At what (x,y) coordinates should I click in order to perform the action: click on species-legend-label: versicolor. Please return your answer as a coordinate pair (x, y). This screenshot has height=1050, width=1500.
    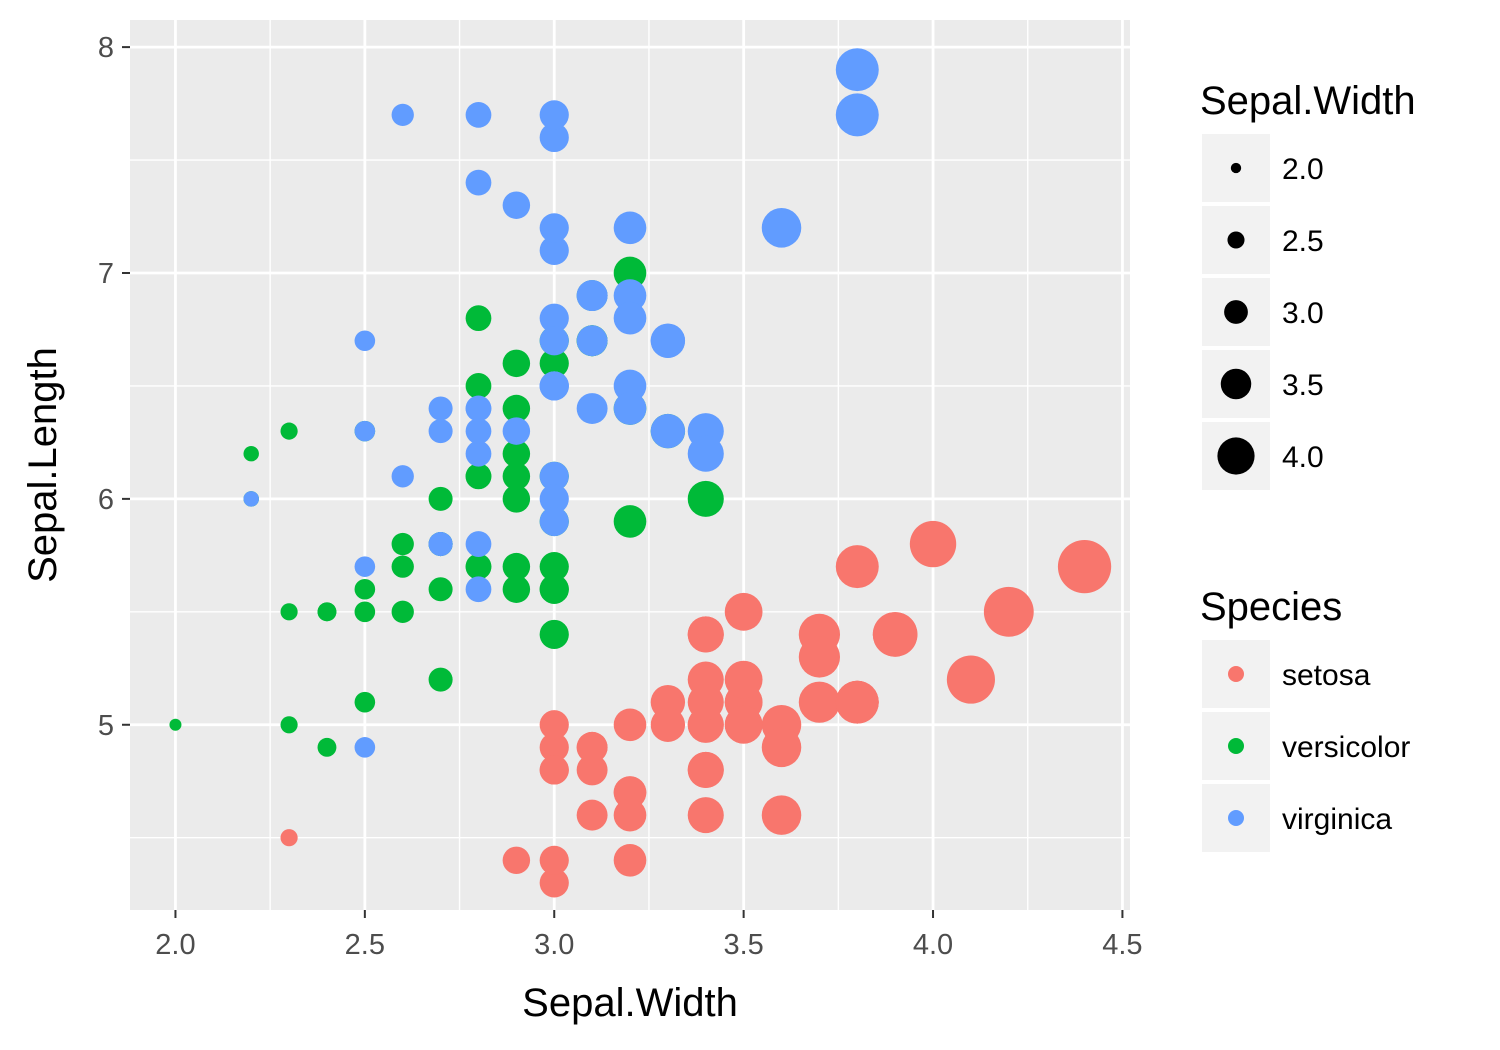
    Looking at the image, I should click on (1346, 747).